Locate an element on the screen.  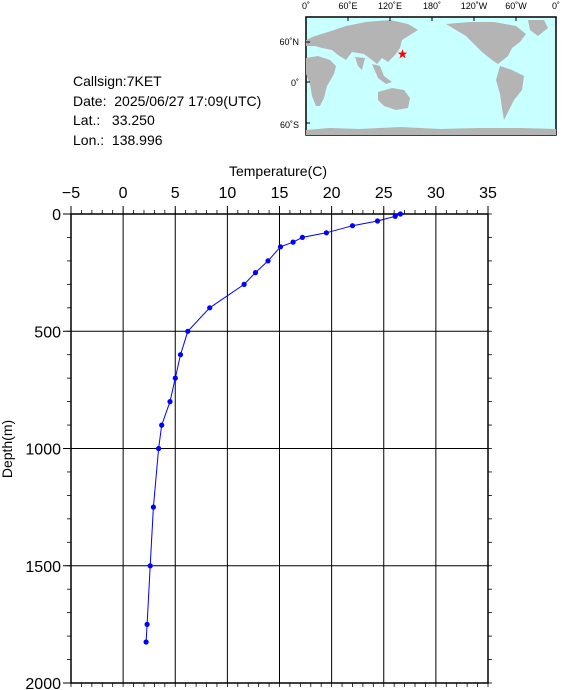
callsign-text: Callsign:7KET is located at coordinates (117, 81).